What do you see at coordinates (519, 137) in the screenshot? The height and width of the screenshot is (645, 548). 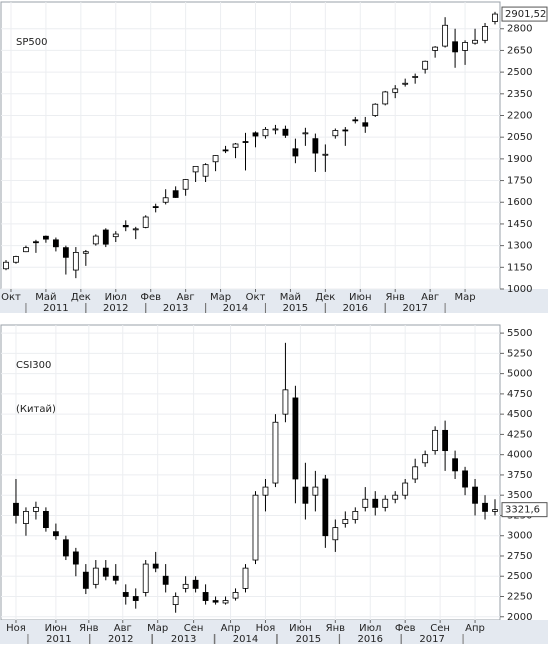 I see `y-tick-label: 2050` at bounding box center [519, 137].